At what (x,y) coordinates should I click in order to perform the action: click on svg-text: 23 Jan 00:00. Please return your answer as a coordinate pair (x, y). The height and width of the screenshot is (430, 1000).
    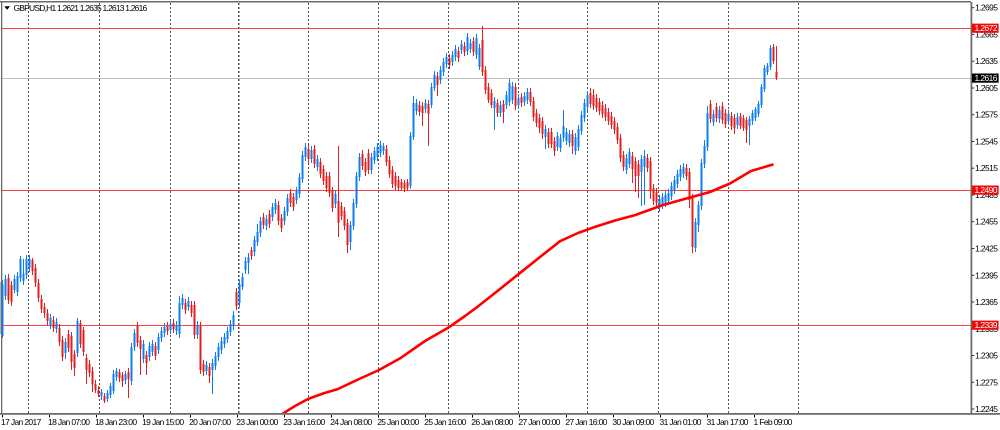
    Looking at the image, I should click on (257, 422).